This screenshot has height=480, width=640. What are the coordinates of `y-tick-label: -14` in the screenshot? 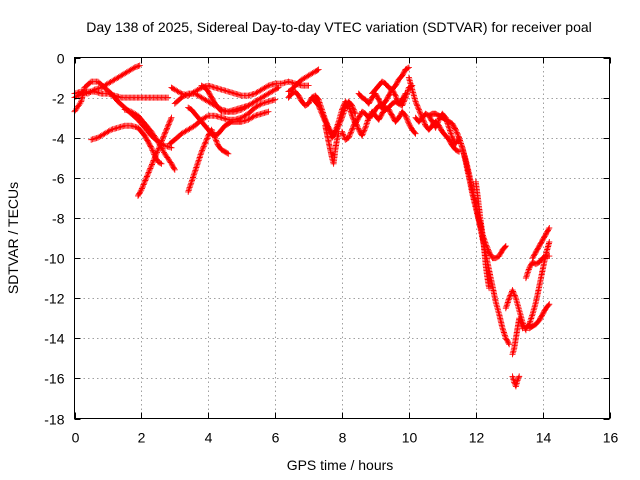 It's located at (54, 339).